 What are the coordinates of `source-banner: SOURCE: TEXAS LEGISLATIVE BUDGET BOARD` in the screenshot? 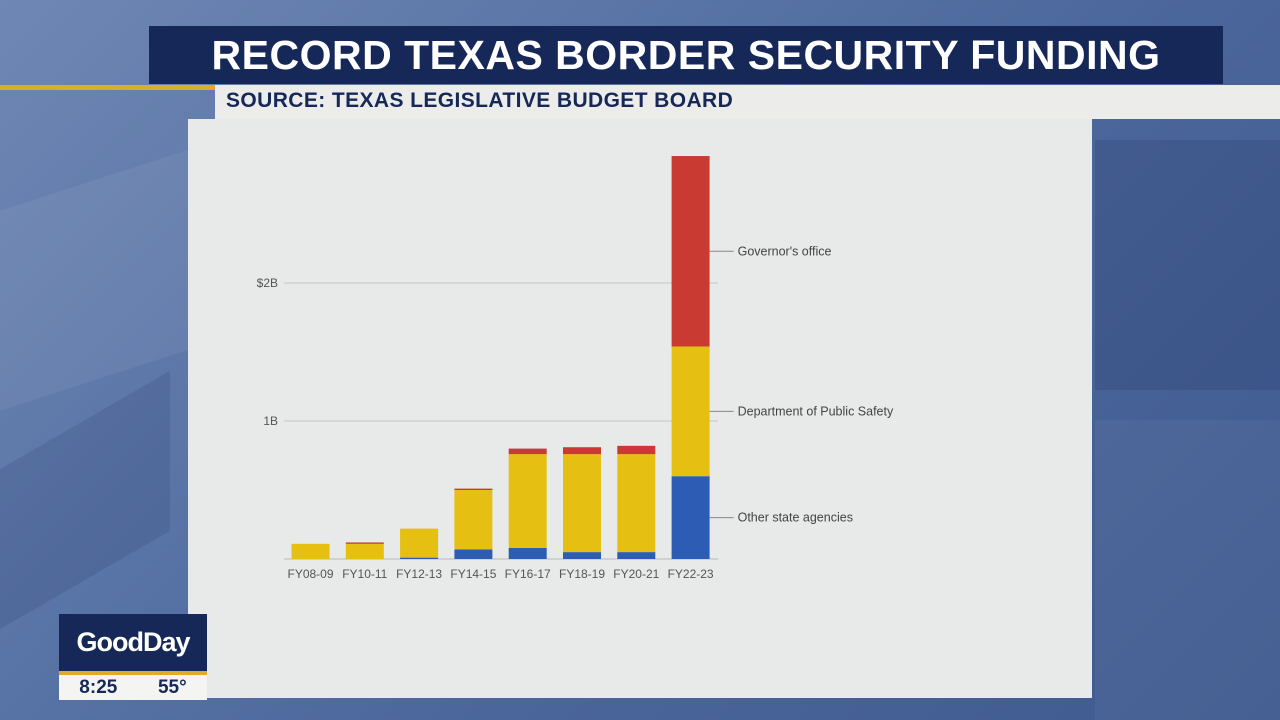 It's located at (747, 102).